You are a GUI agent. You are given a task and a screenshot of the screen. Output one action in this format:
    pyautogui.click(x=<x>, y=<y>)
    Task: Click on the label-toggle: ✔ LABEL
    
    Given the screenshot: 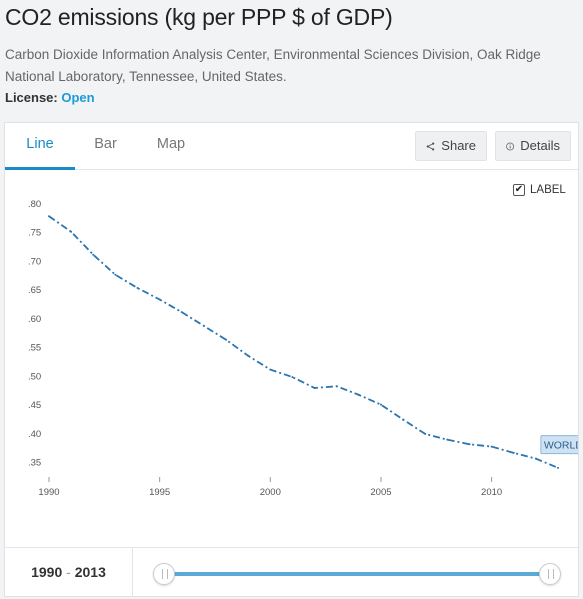 What is the action you would take?
    pyautogui.click(x=539, y=190)
    